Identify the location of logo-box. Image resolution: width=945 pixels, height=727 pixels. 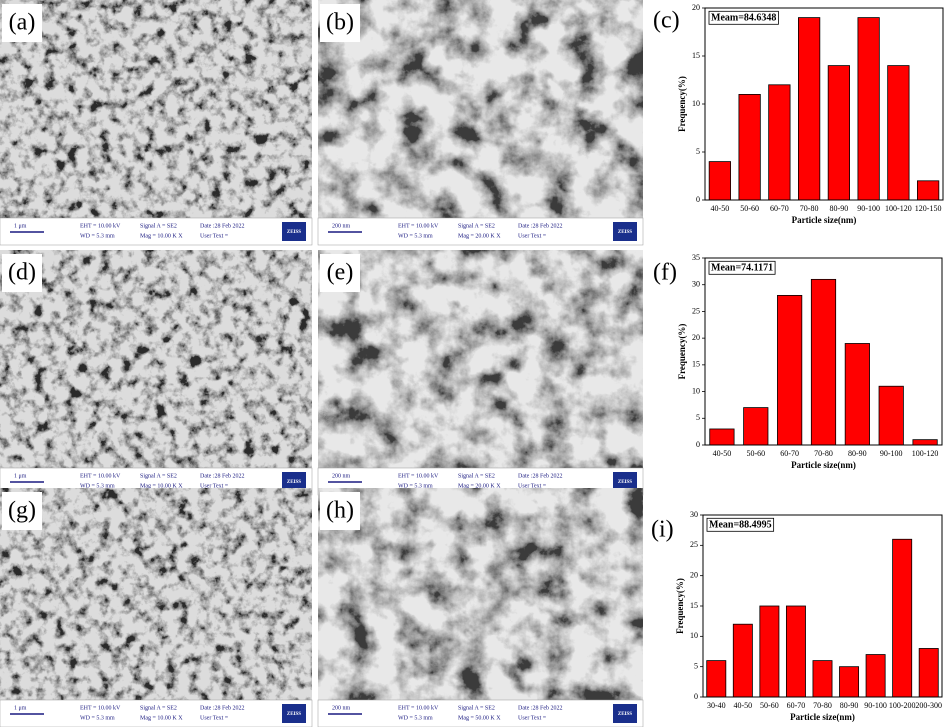
(625, 231).